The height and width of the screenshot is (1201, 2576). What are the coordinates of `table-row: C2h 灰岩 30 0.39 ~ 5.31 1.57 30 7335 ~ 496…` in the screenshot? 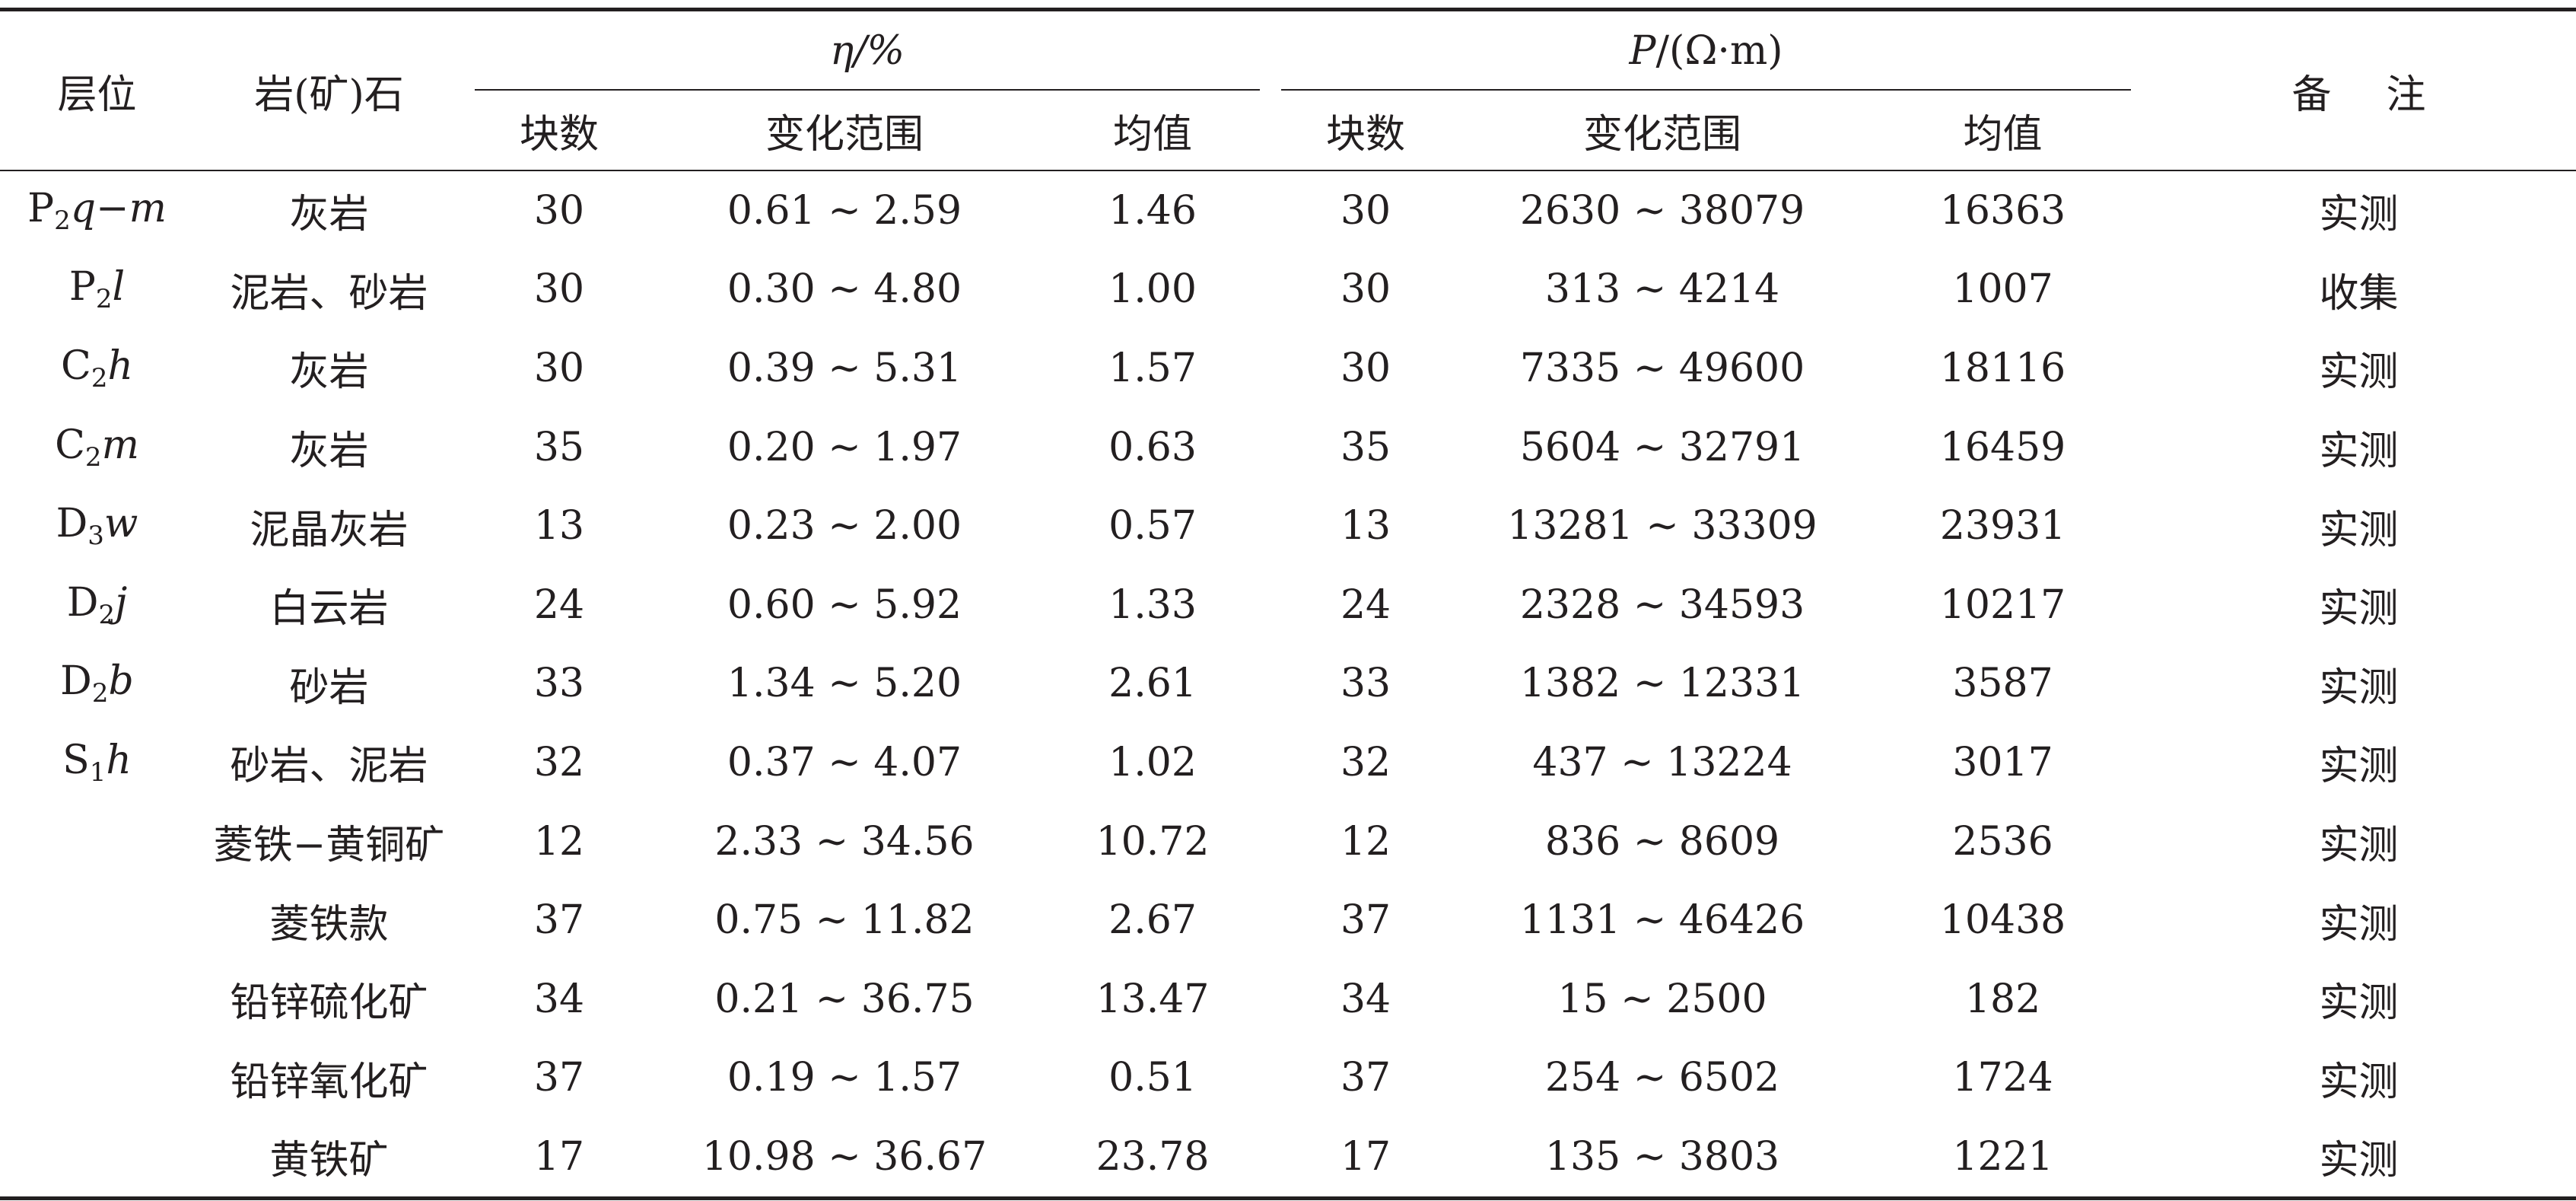 It's located at (1288, 368).